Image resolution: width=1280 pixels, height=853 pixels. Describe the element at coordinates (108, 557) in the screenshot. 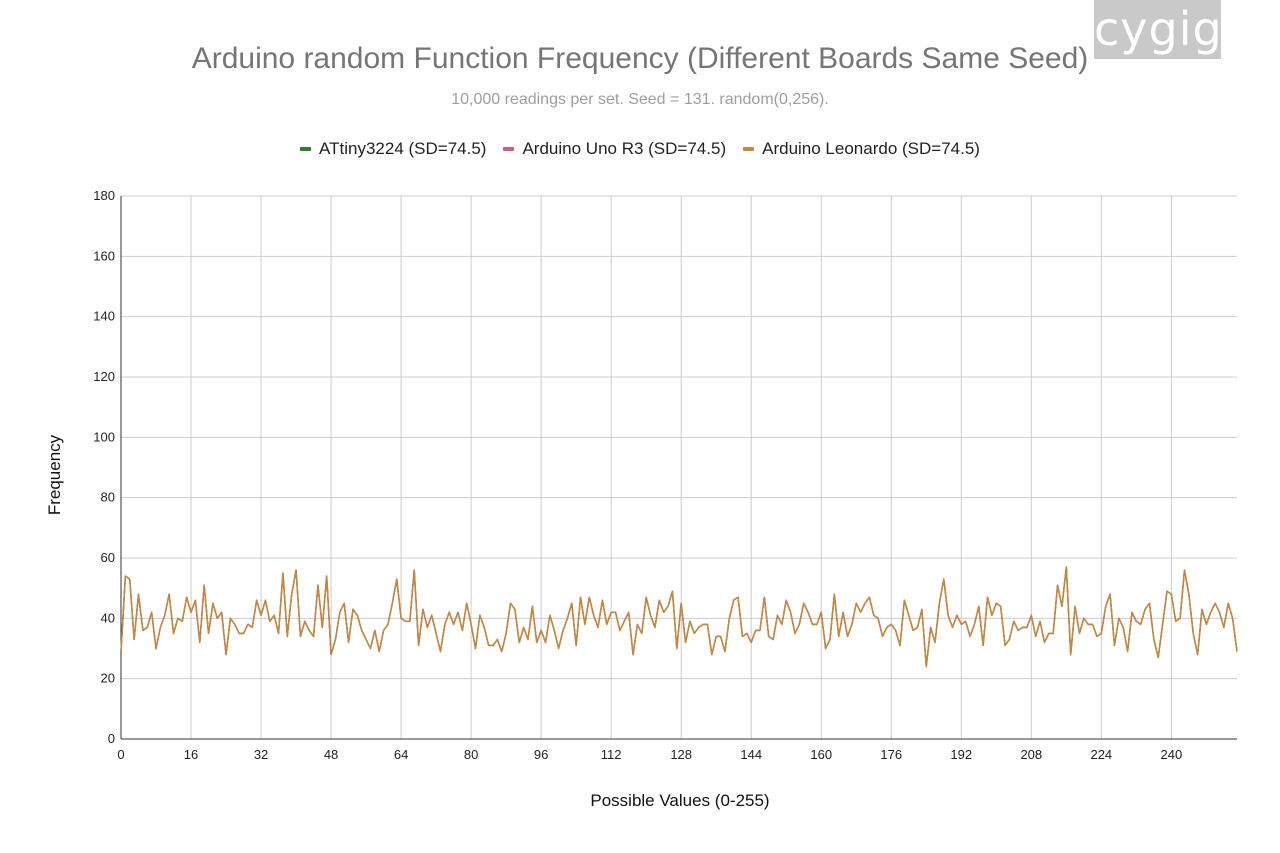

I see `y-tick-label: 60` at that location.